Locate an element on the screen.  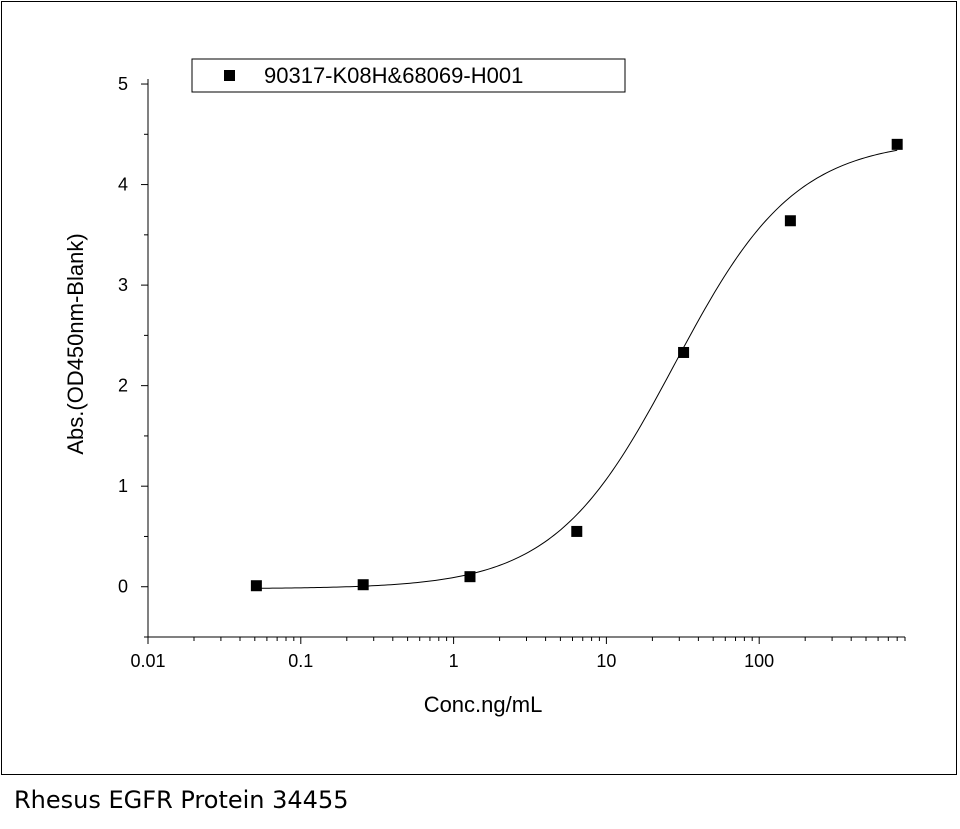
y-tick-label: 3 is located at coordinates (123, 285).